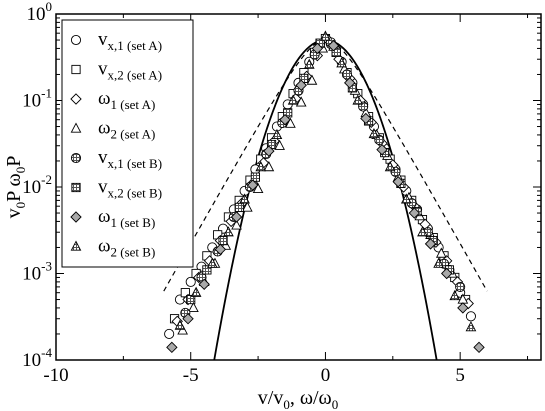  I want to click on legend-entry-text: vx,1 (set B), so click(130, 159).